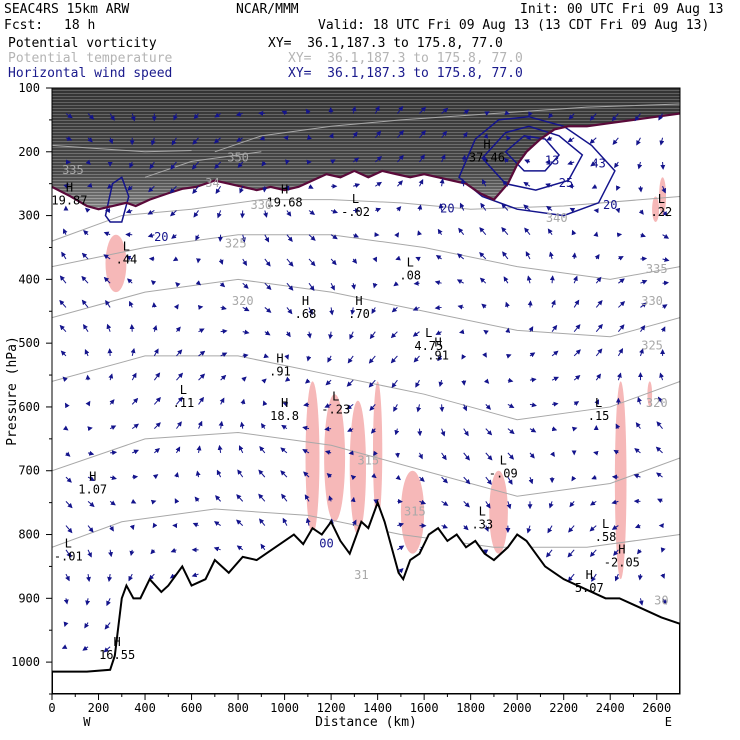 This screenshot has width=740, height=740. What do you see at coordinates (357, 467) in the screenshot?
I see `pv-high-region` at bounding box center [357, 467].